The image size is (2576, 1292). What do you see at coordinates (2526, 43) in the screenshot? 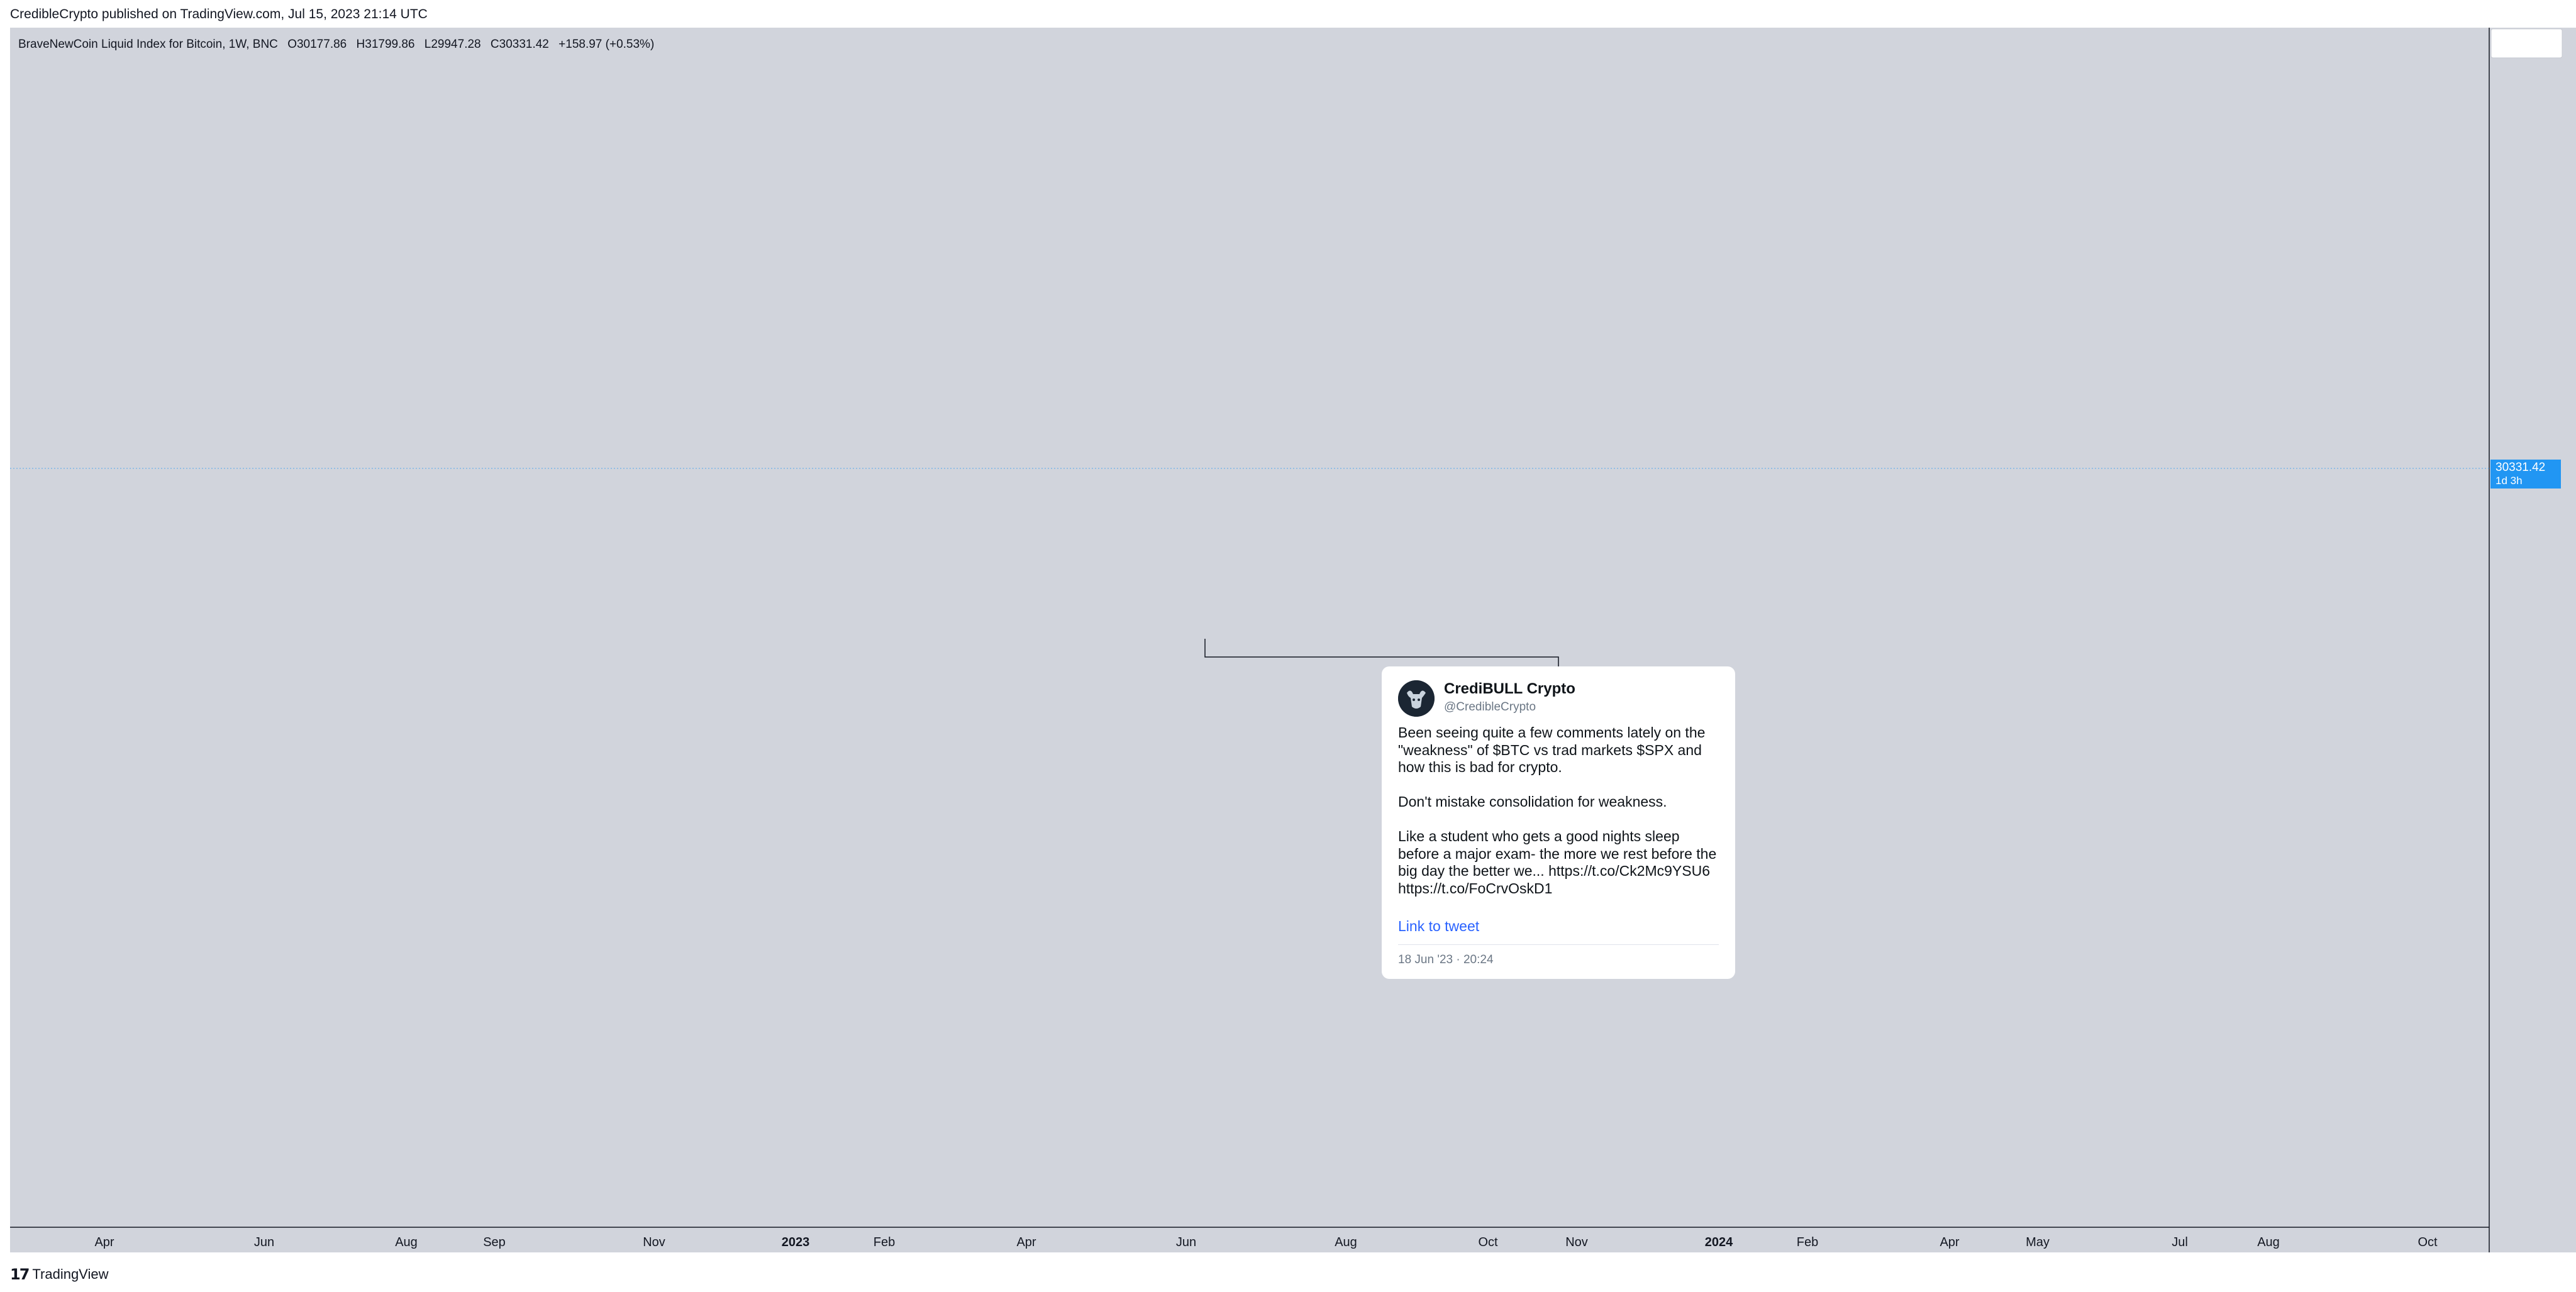
I see `axis-top-box` at bounding box center [2526, 43].